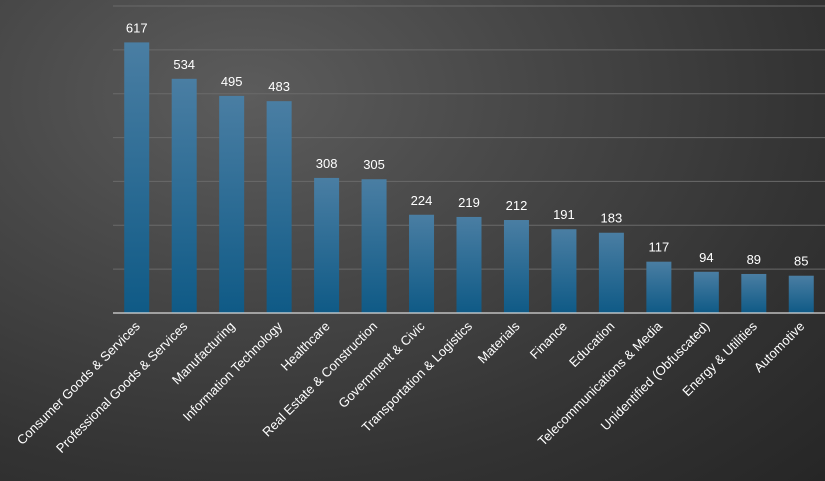 The width and height of the screenshot is (825, 481). What do you see at coordinates (374, 164) in the screenshot?
I see `data-label: 305` at bounding box center [374, 164].